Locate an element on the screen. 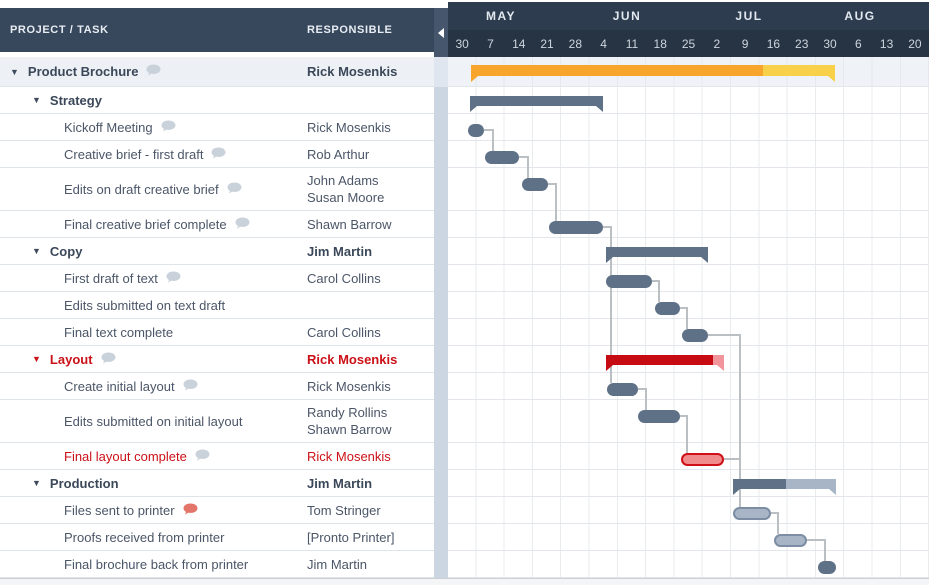  task-name-cell: ▼ Production is located at coordinates (152, 483).